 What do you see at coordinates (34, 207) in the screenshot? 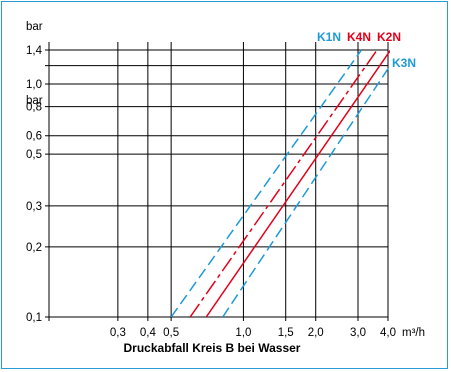
I see `y-tick-label: 0,3` at bounding box center [34, 207].